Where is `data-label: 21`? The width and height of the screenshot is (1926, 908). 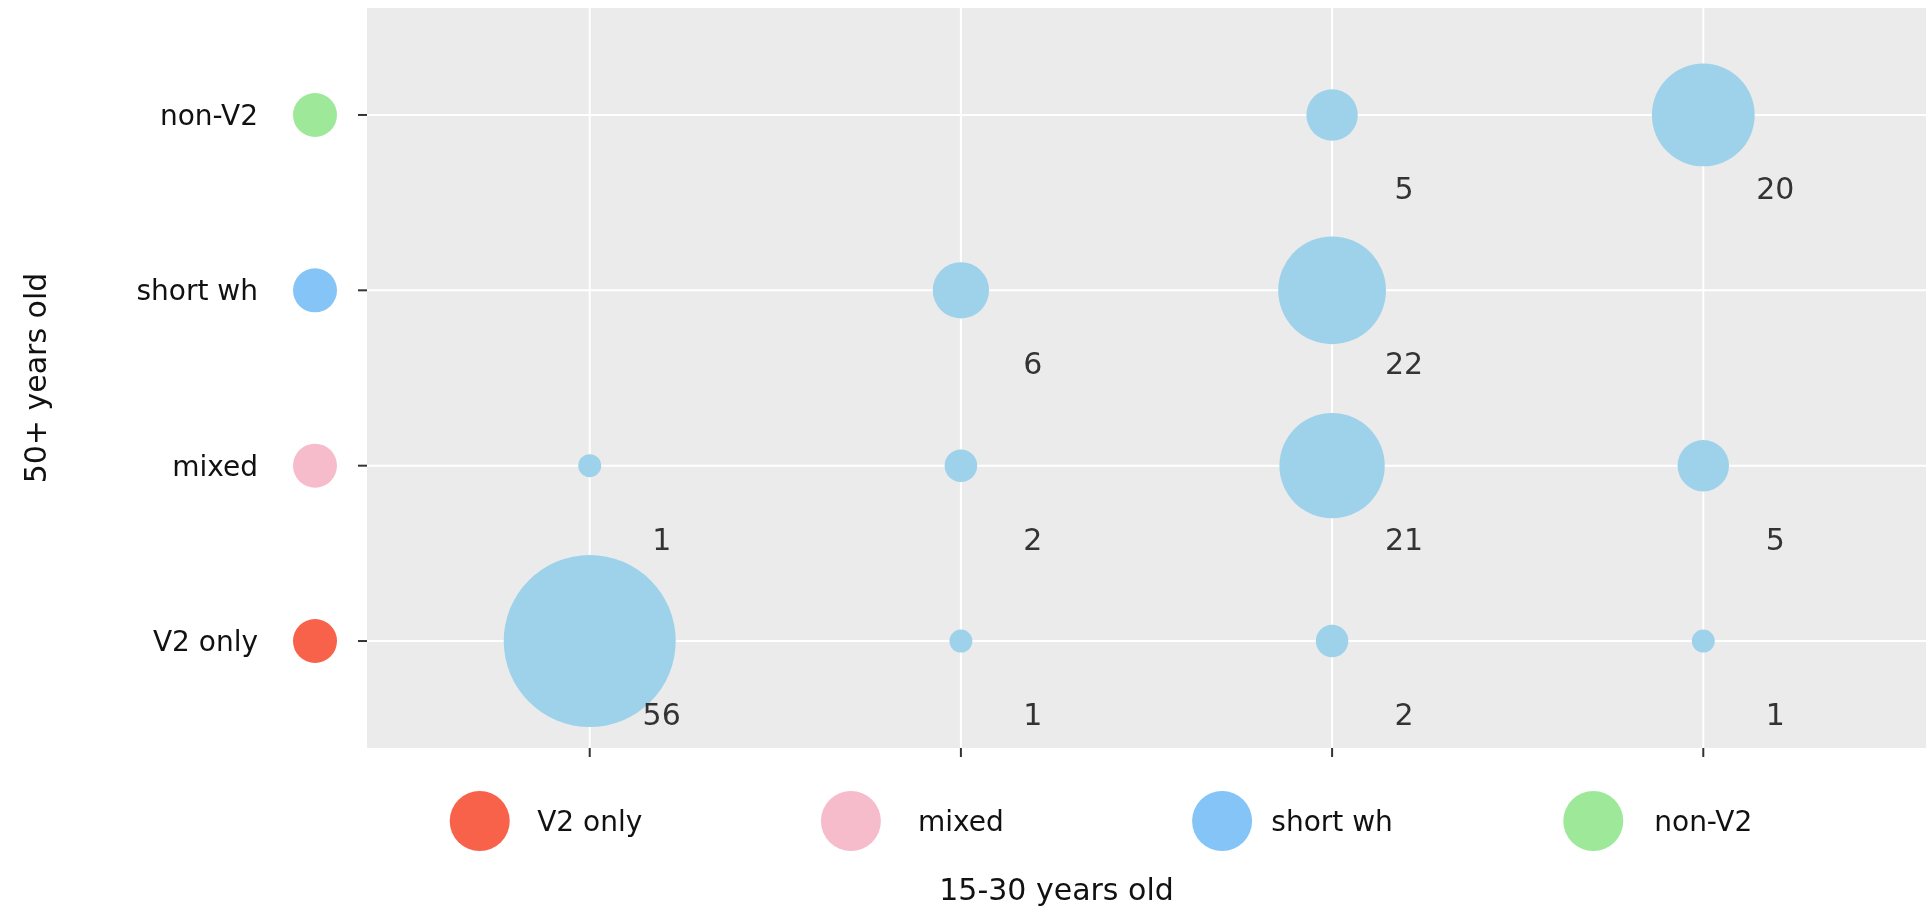
data-label: 21 is located at coordinates (1404, 539).